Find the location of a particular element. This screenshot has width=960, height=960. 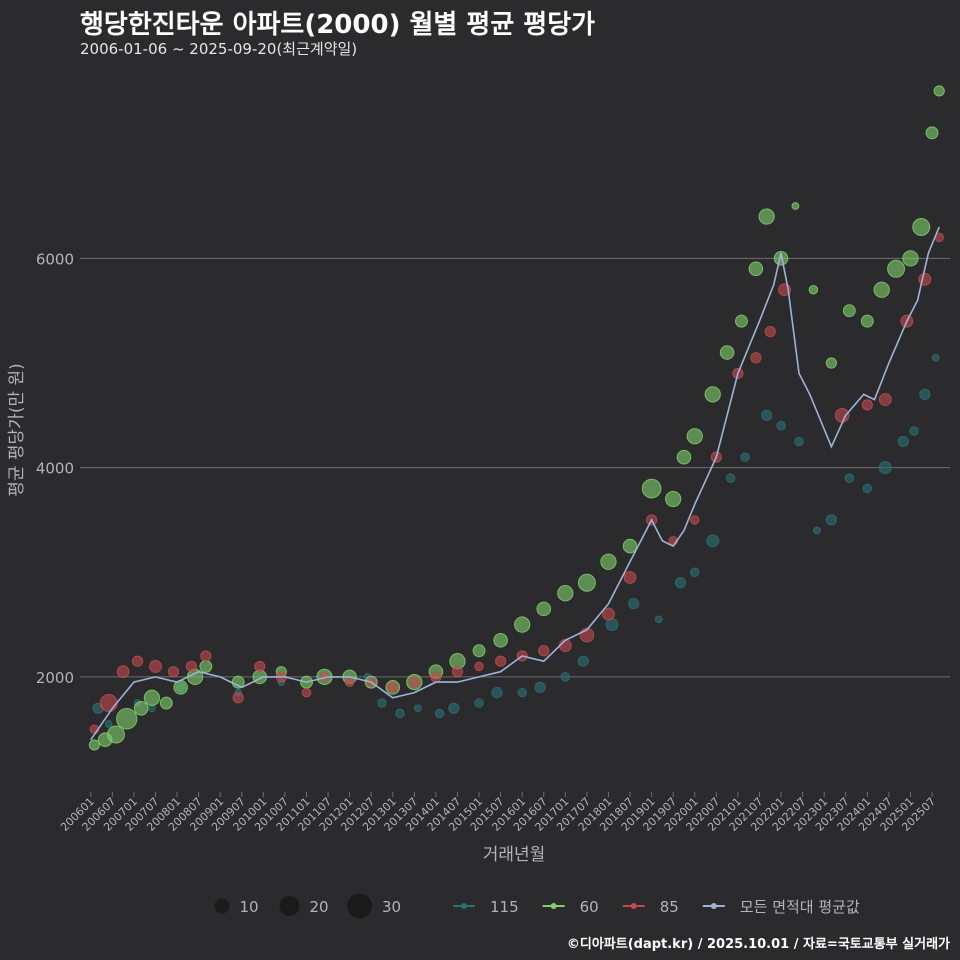

legend-series-label: 115 is located at coordinates (504, 907).